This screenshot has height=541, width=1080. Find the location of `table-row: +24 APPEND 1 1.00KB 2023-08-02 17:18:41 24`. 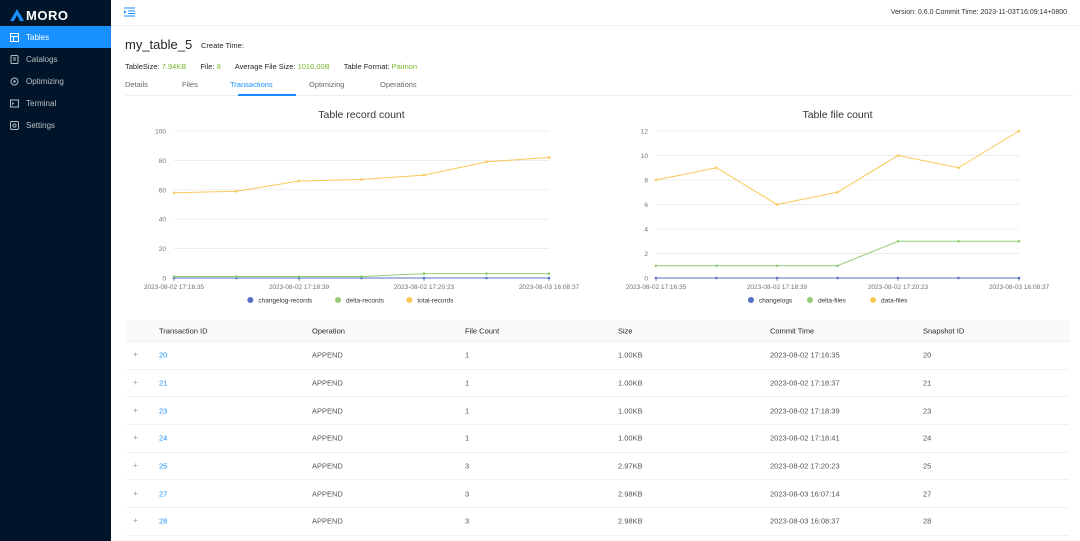

table-row: +24 APPEND 1 1.00KB 2023-08-02 17:18:41 24 is located at coordinates (597, 439).